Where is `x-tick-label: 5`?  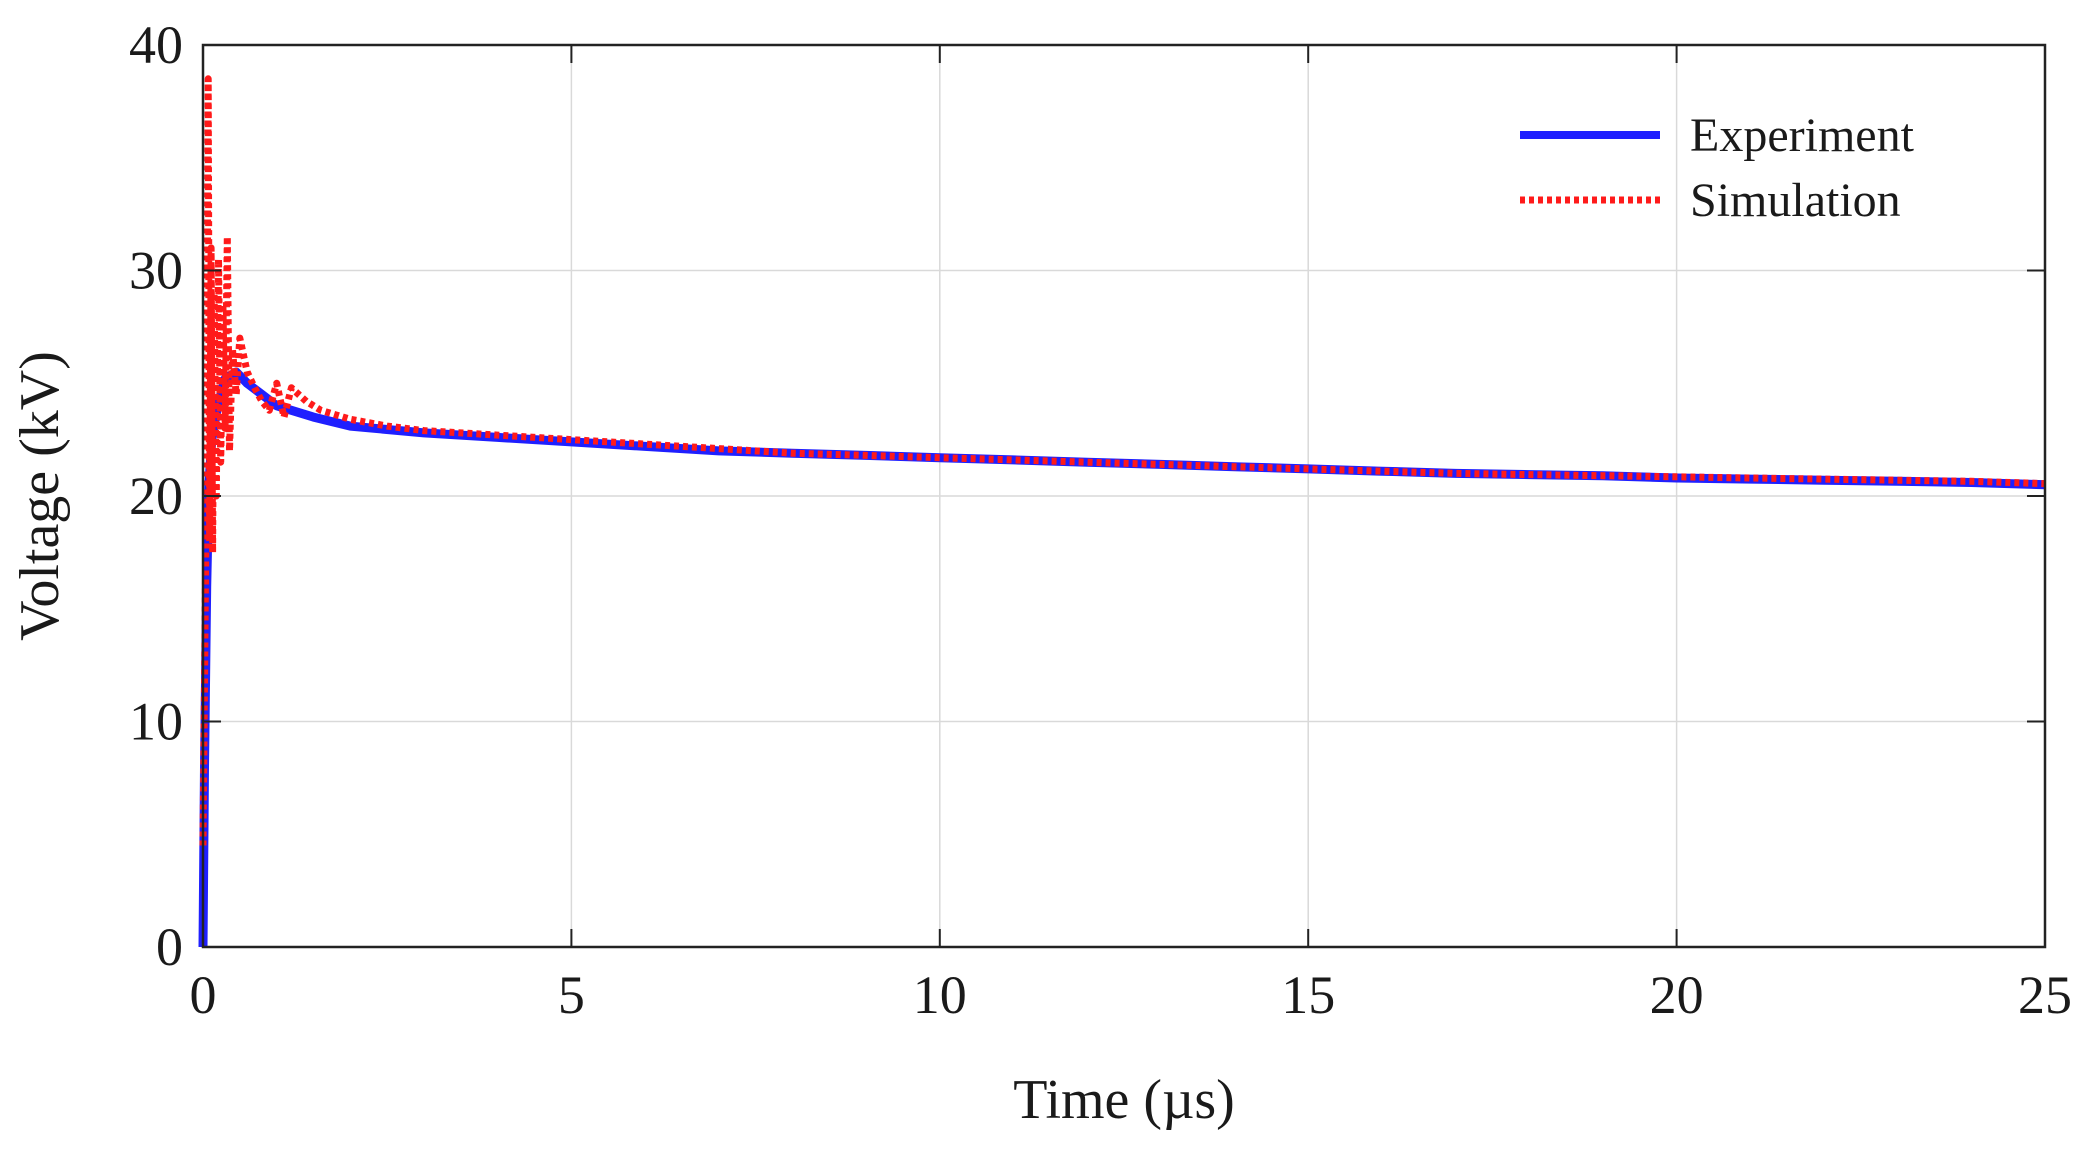
x-tick-label: 5 is located at coordinates (571, 995).